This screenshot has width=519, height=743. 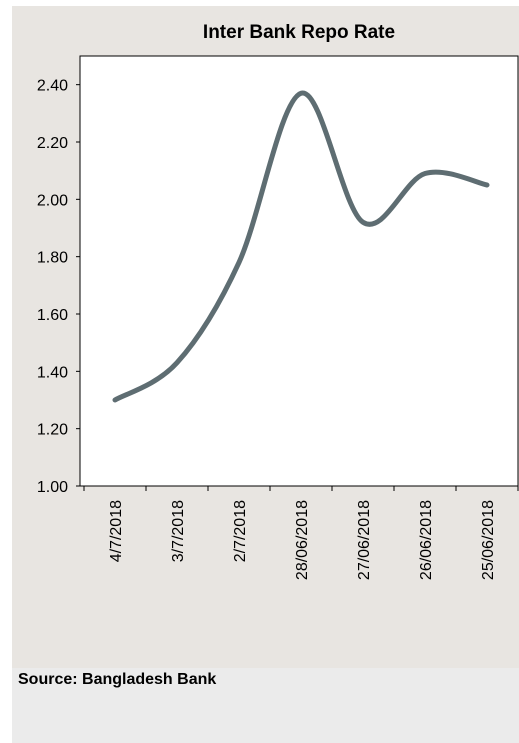 What do you see at coordinates (240, 531) in the screenshot?
I see `x-tick-label: 2/7/2018` at bounding box center [240, 531].